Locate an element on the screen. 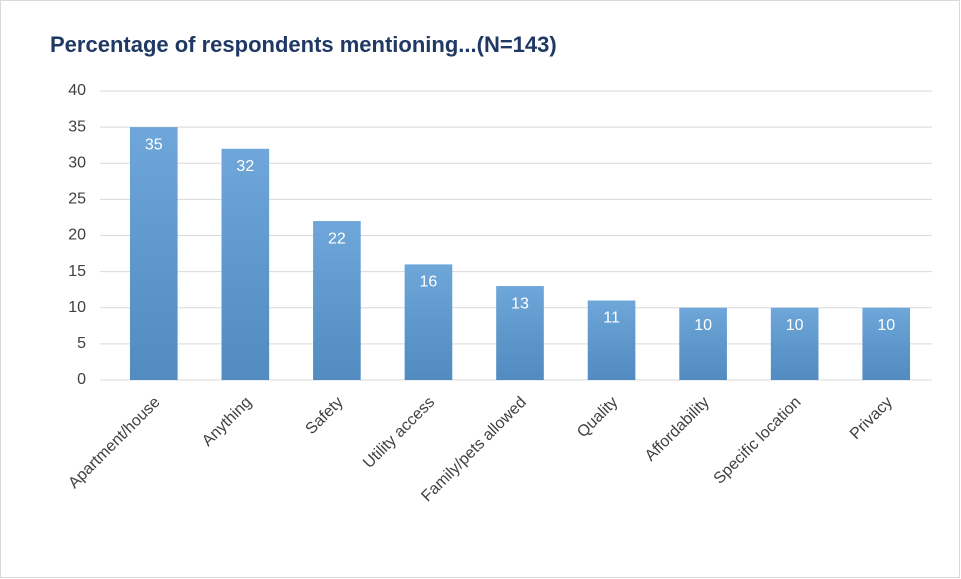  y-tick-label: 5 is located at coordinates (81, 343).